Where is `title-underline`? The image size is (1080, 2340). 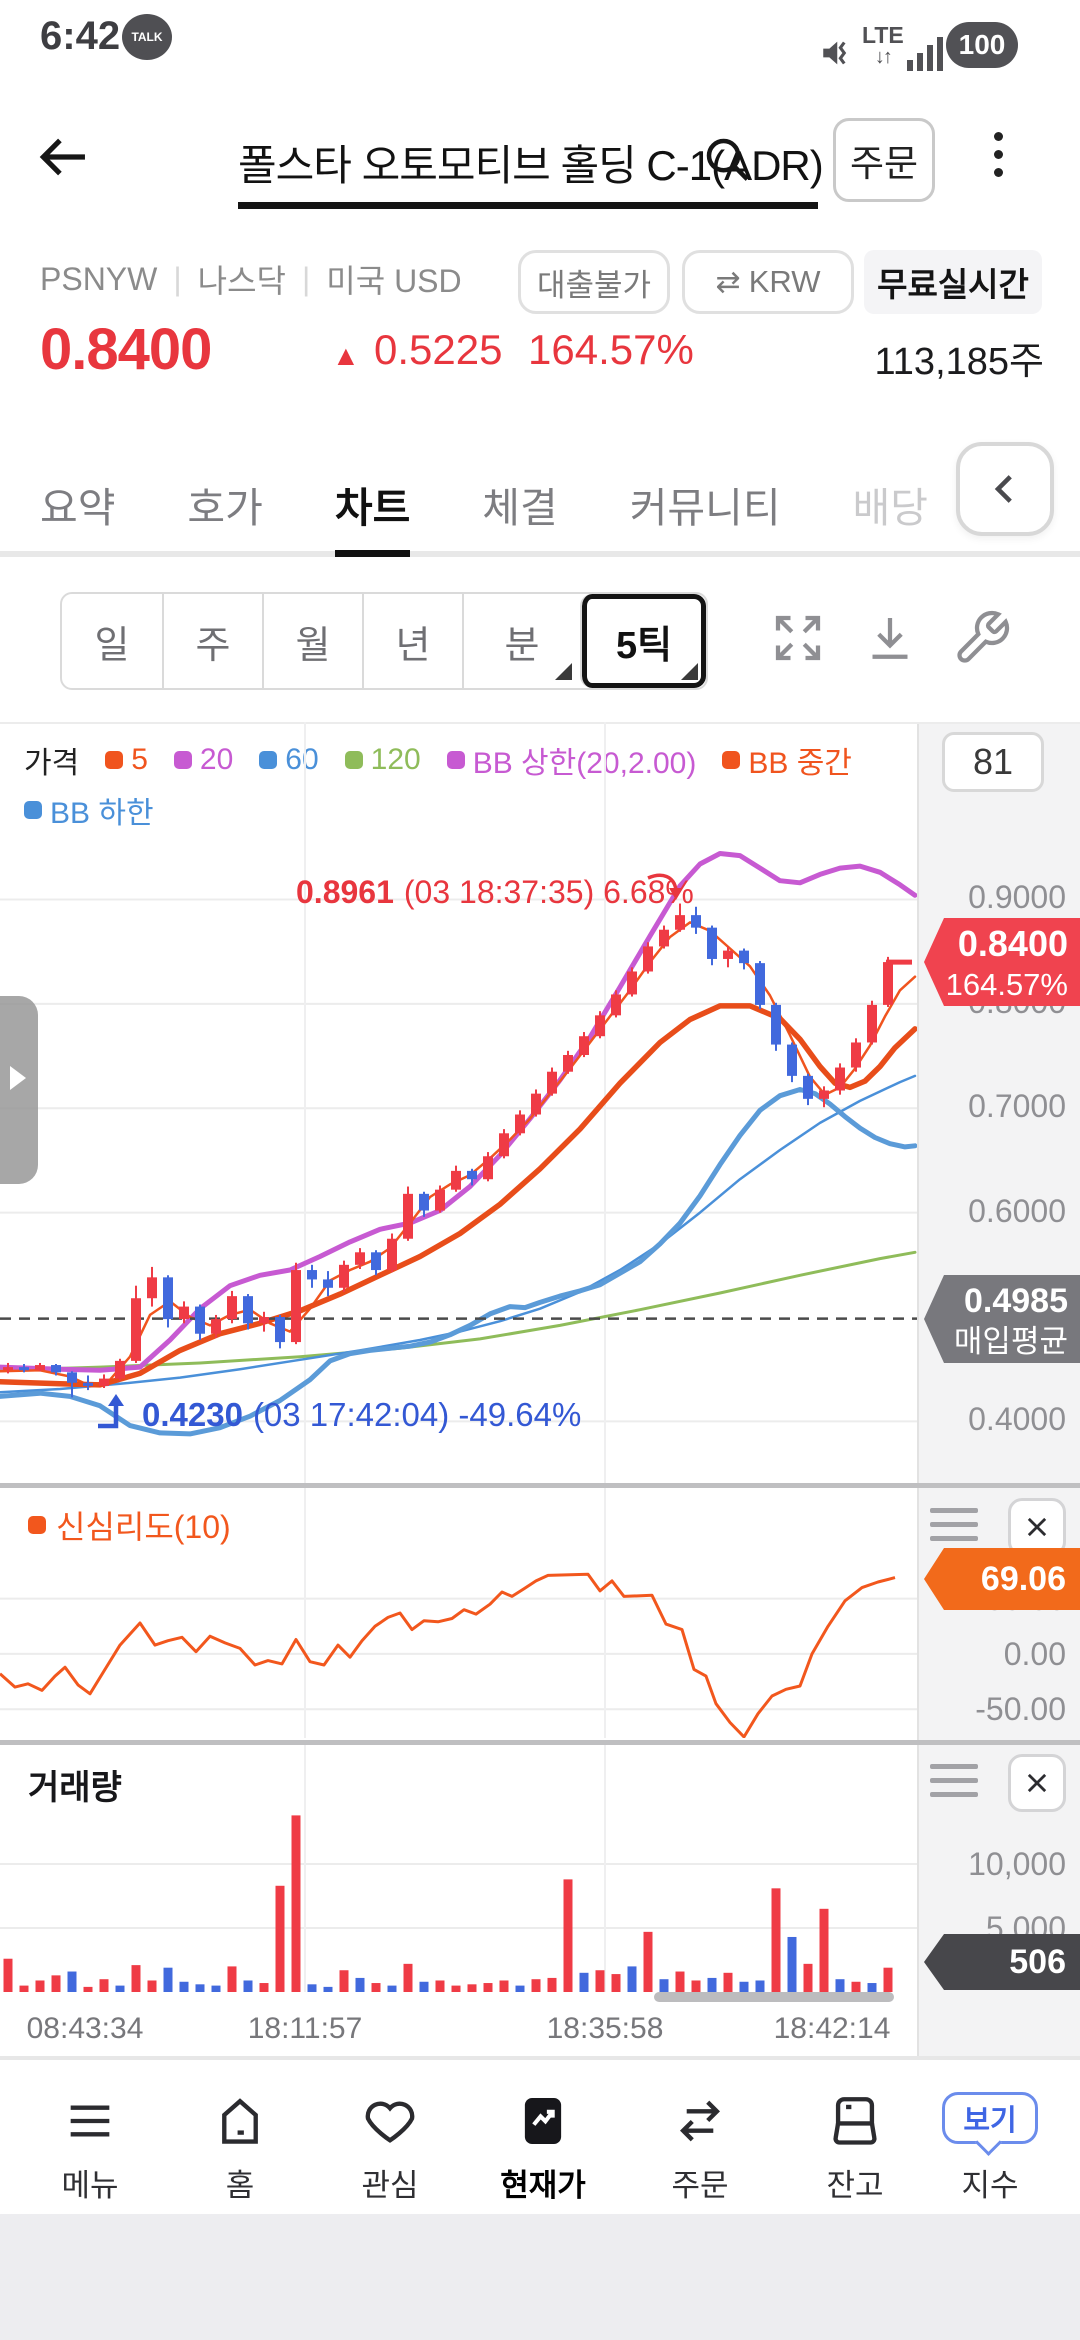 title-underline is located at coordinates (528, 205).